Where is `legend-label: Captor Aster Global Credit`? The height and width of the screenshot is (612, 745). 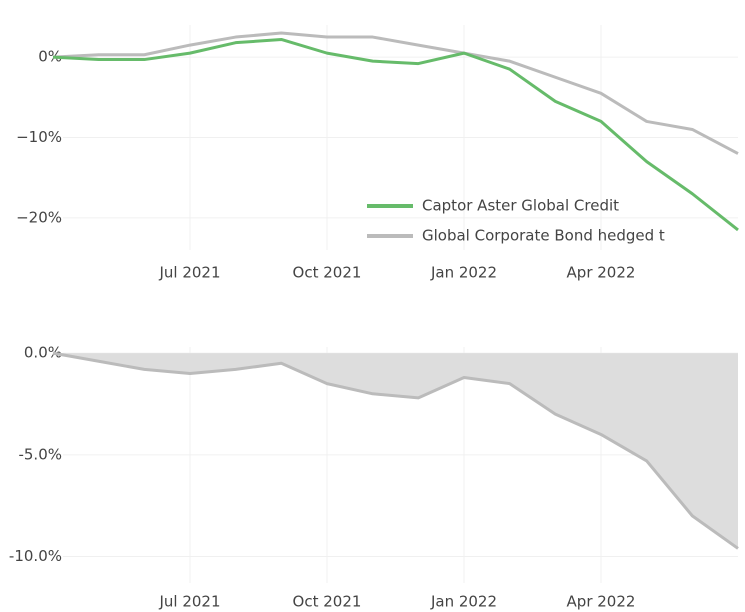 legend-label: Captor Aster Global Credit is located at coordinates (520, 206).